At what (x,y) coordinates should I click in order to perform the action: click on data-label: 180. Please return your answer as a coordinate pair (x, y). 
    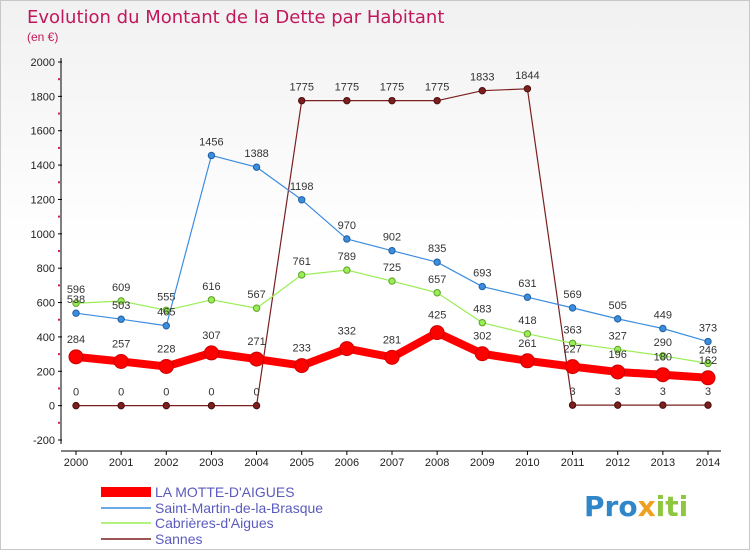
    Looking at the image, I should click on (663, 358).